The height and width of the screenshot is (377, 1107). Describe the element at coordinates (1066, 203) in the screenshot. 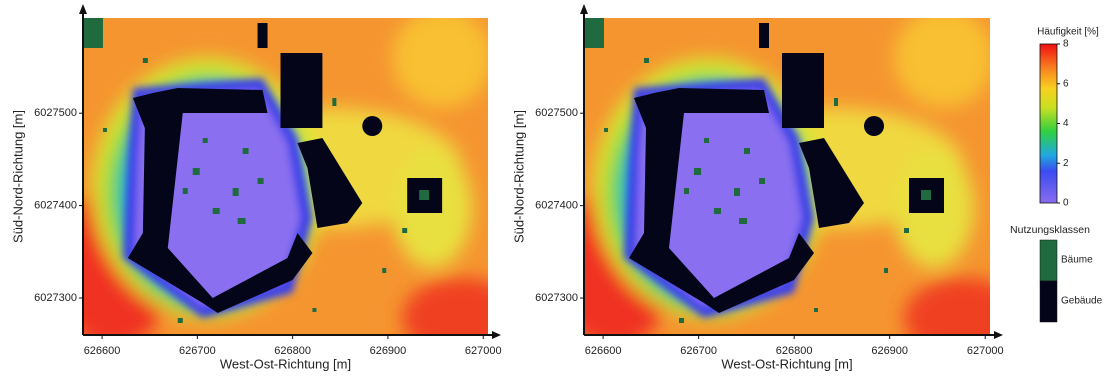

I see `colorbar-tick-label: 0` at that location.